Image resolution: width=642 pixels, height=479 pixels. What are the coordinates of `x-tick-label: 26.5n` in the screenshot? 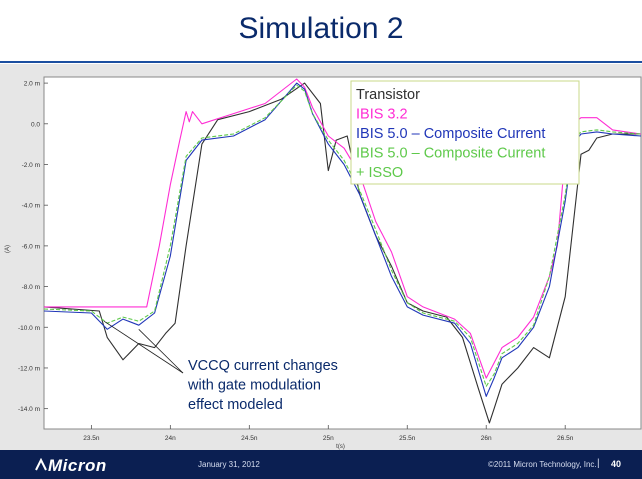 It's located at (565, 438).